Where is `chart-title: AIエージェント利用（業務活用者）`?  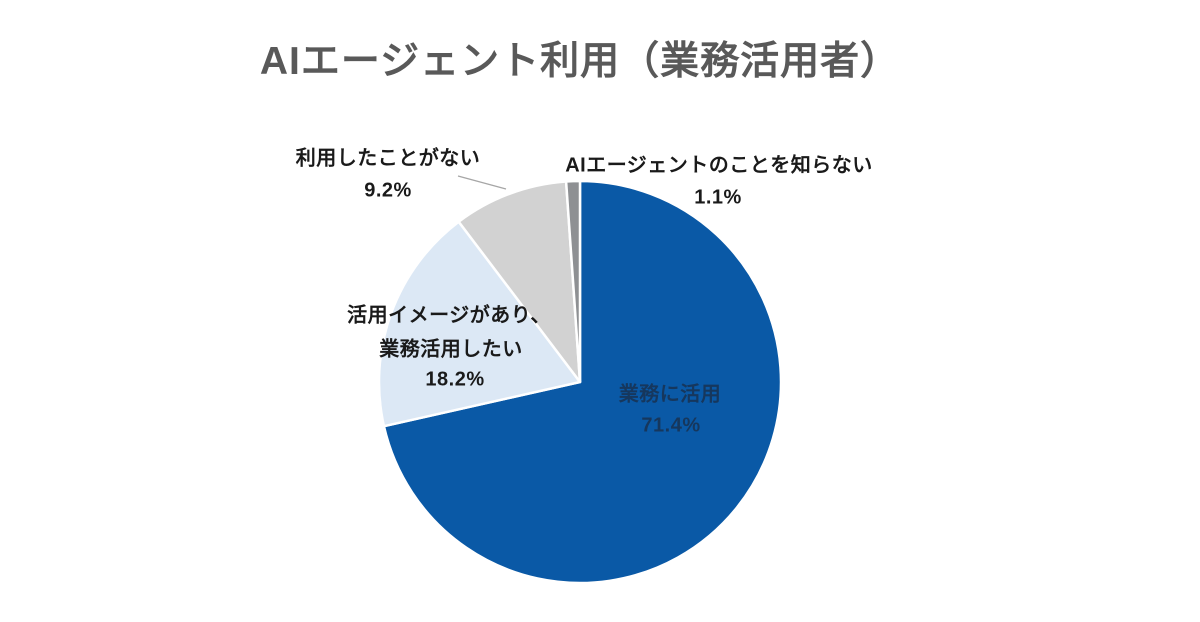 chart-title: AIエージェント利用（業務活用者） is located at coordinates (580, 61).